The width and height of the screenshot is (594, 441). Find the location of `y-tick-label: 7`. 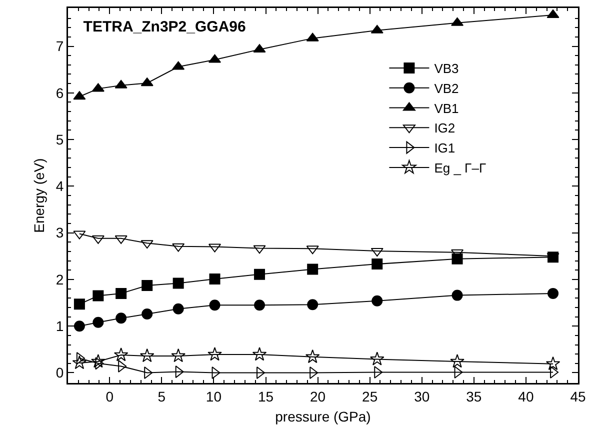

y-tick-label: 7 is located at coordinates (60, 46).